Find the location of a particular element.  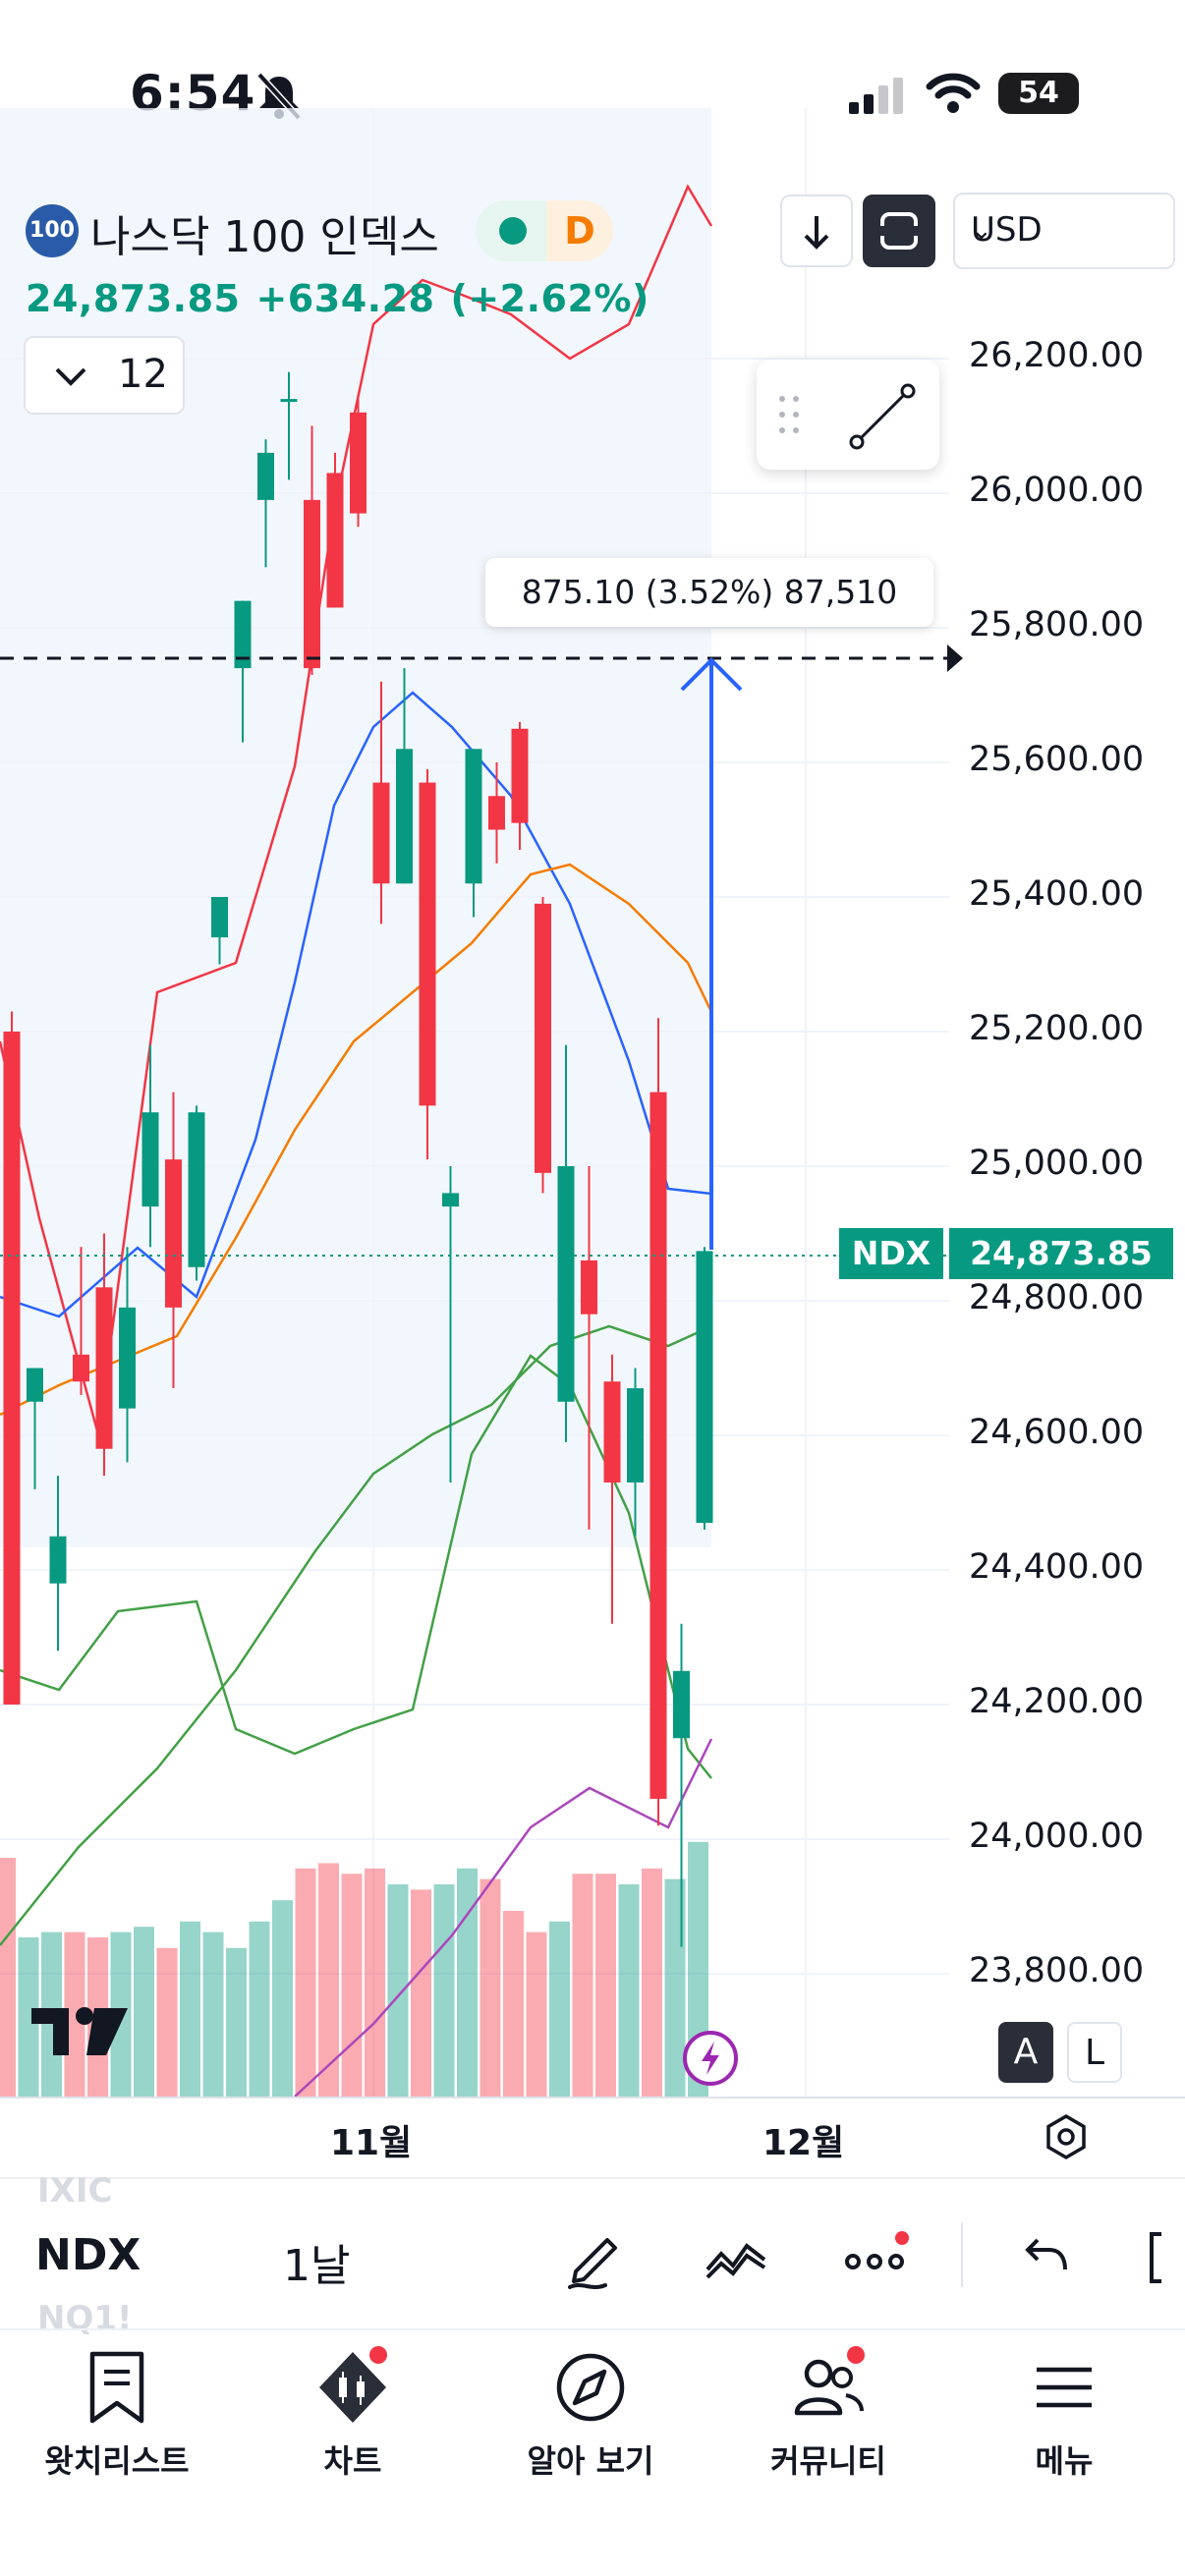

compass-icon is located at coordinates (591, 2387).